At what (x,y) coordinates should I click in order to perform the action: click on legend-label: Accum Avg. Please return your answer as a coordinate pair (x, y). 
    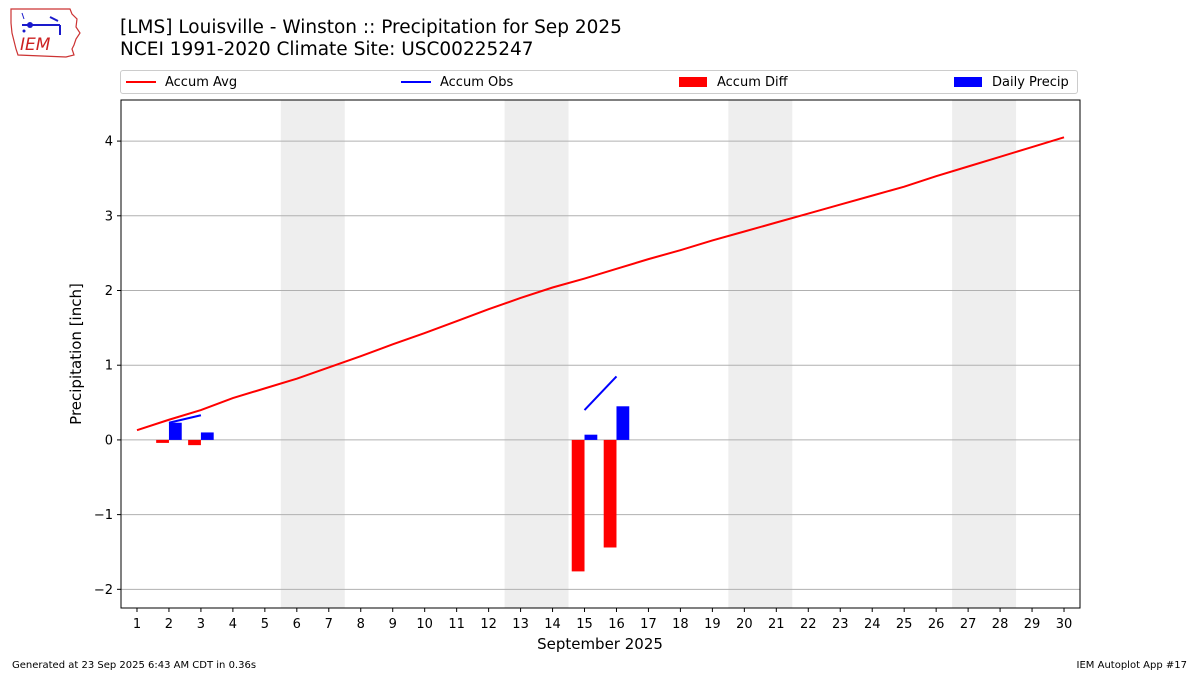
    Looking at the image, I should click on (201, 82).